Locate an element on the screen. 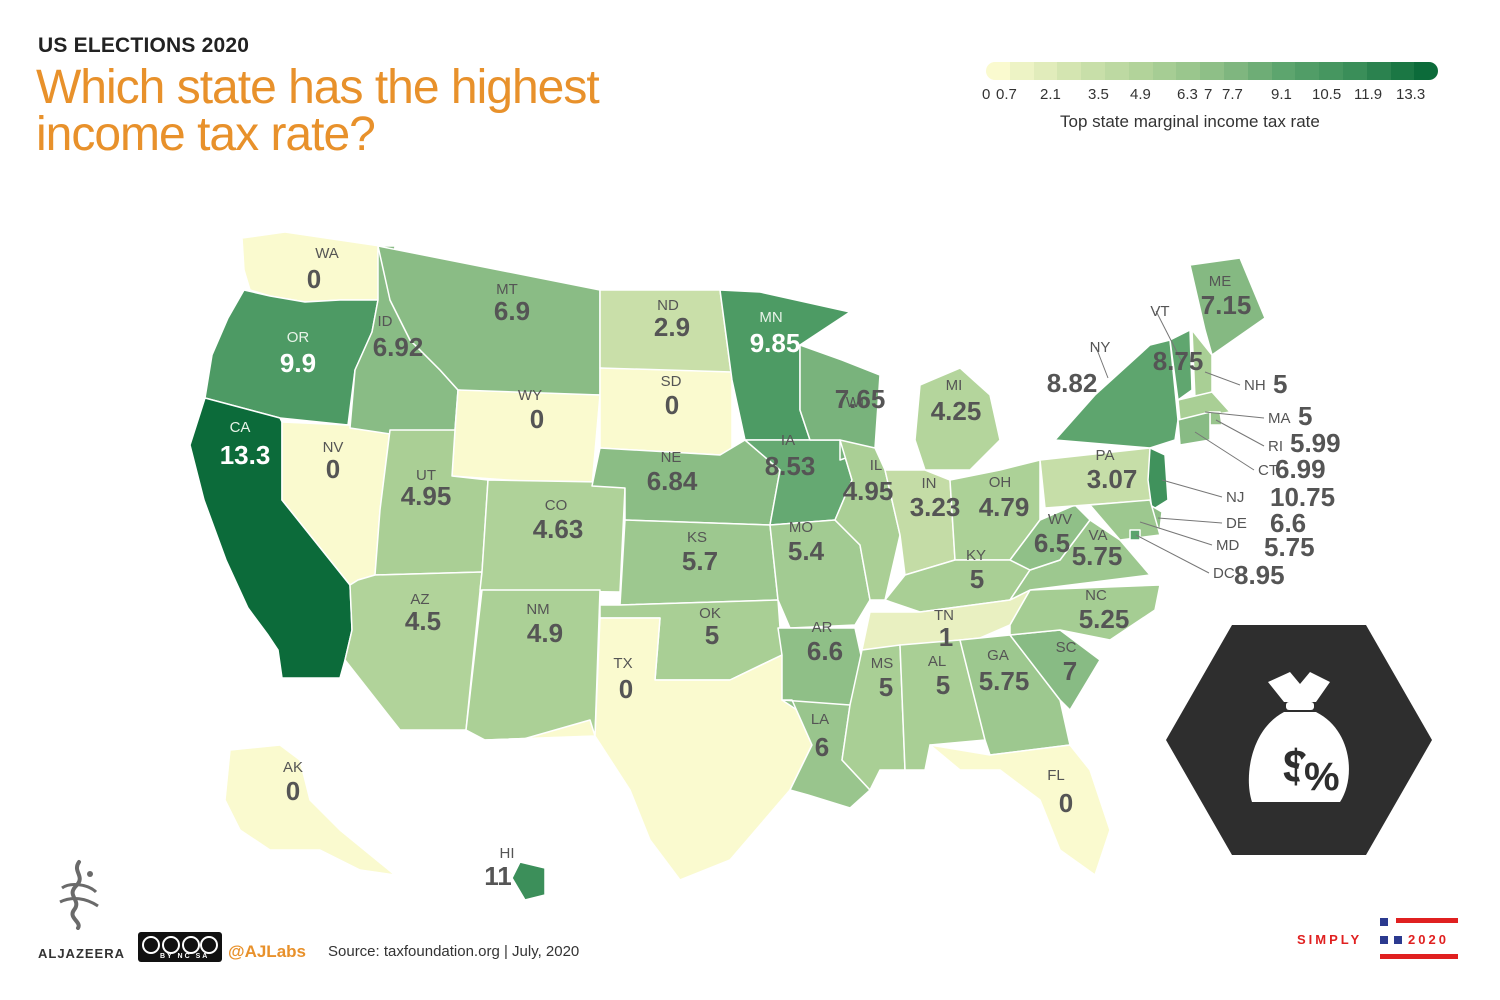  state-value-vt: 8.75 is located at coordinates (1178, 361).